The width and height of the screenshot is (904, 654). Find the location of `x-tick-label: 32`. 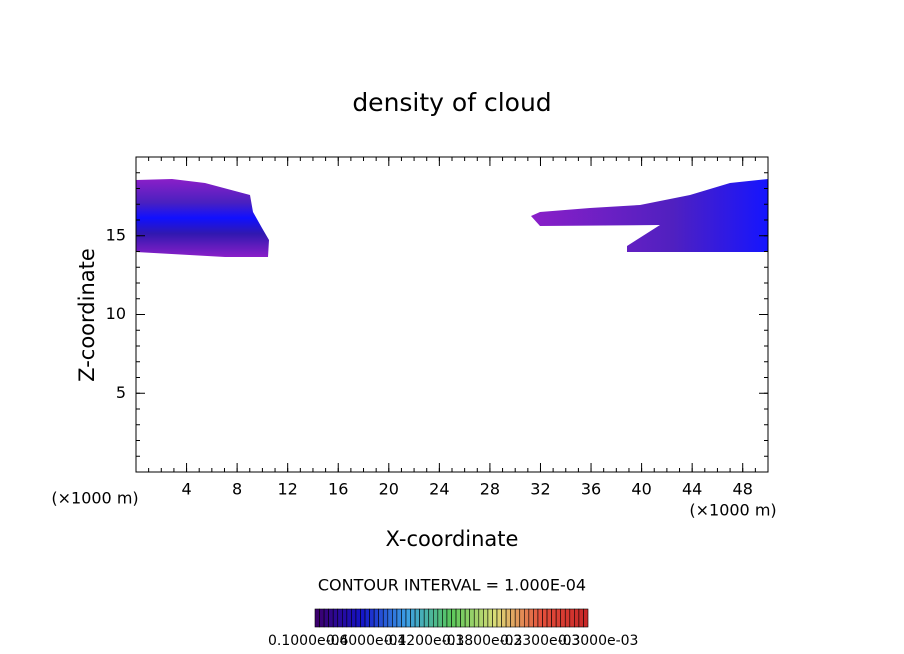

x-tick-label: 32 is located at coordinates (540, 489).